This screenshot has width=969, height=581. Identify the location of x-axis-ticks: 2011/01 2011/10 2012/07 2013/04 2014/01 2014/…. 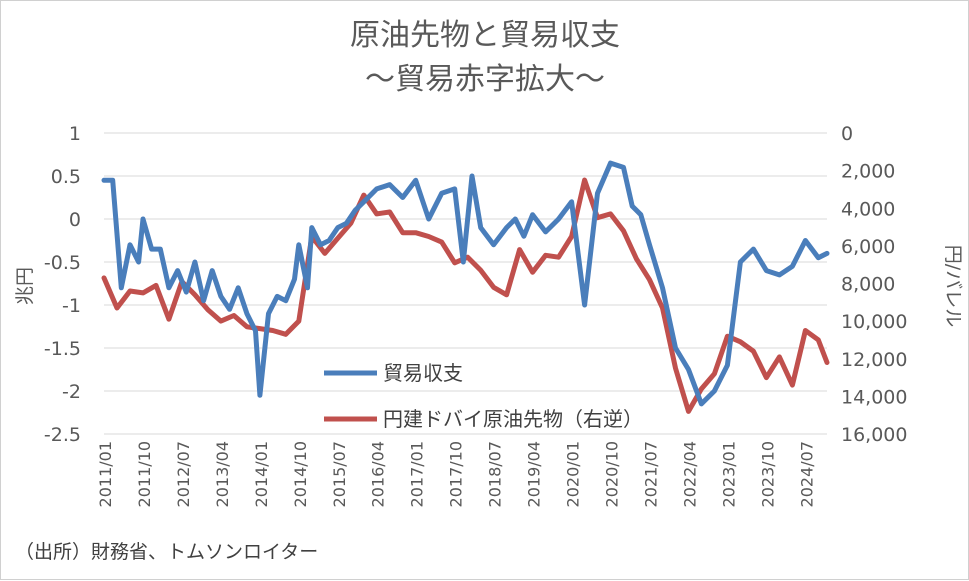
(456, 474).